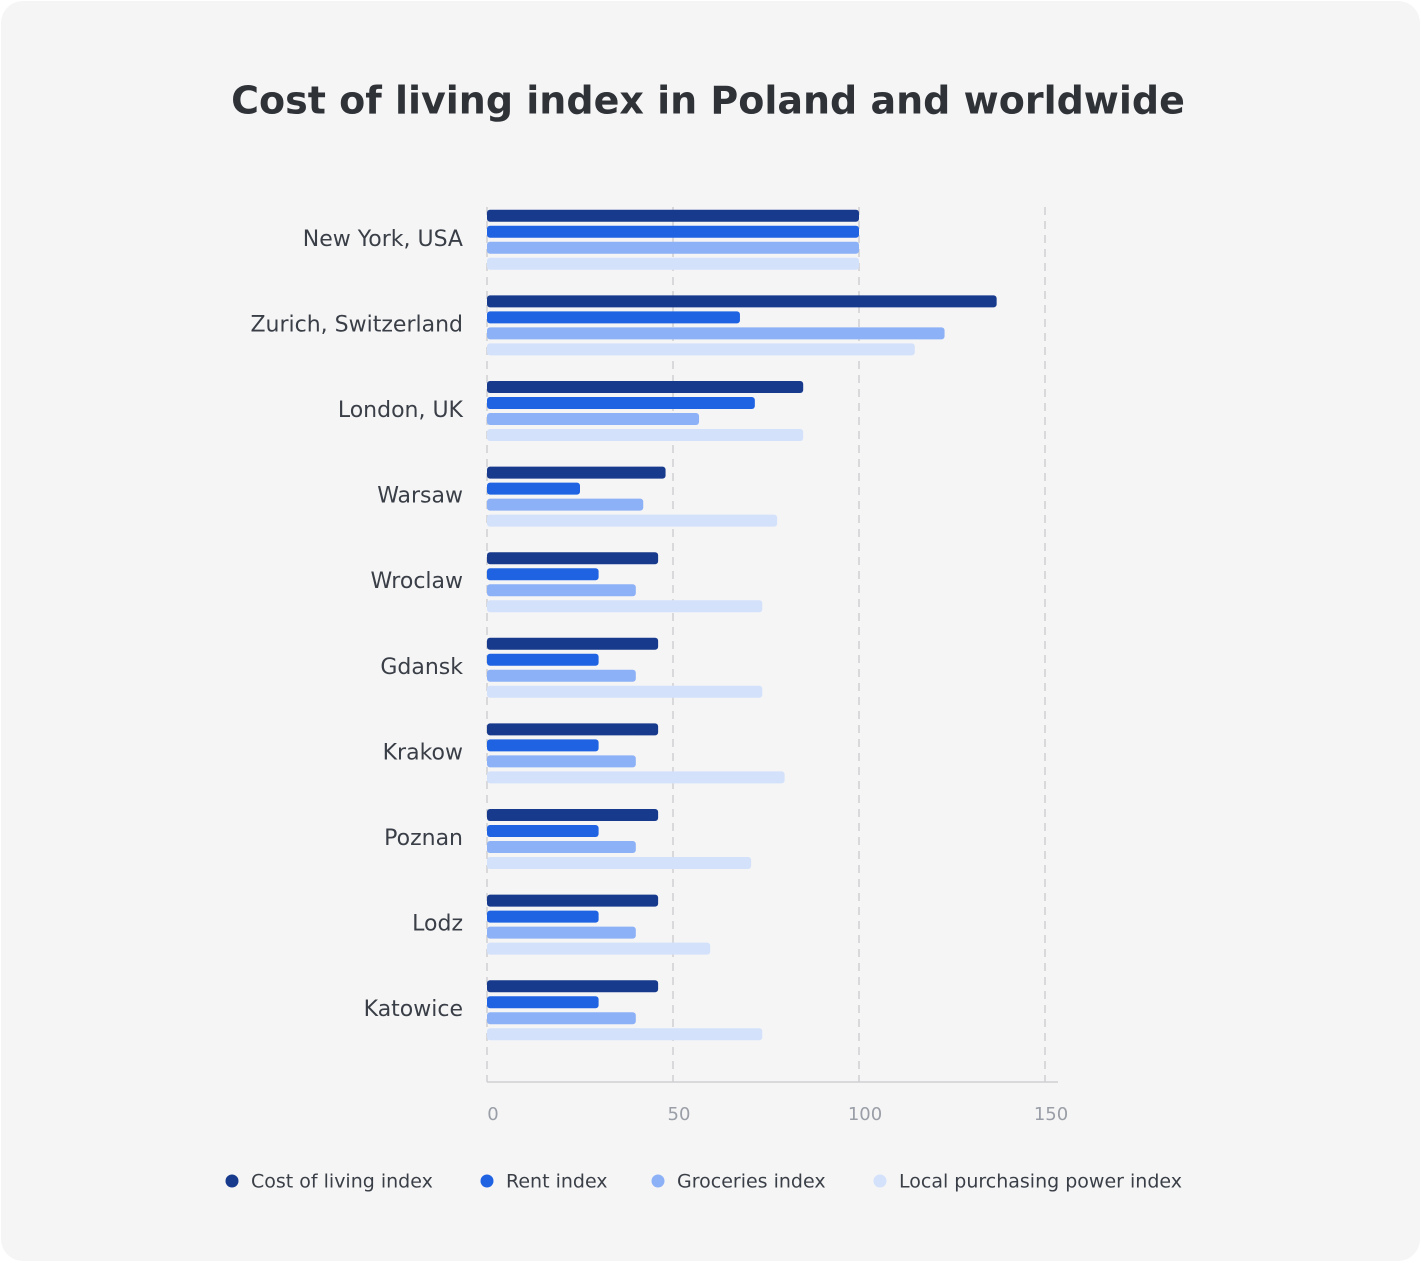  What do you see at coordinates (1040, 1182) in the screenshot?
I see `legend-label: Local purchasing power index` at bounding box center [1040, 1182].